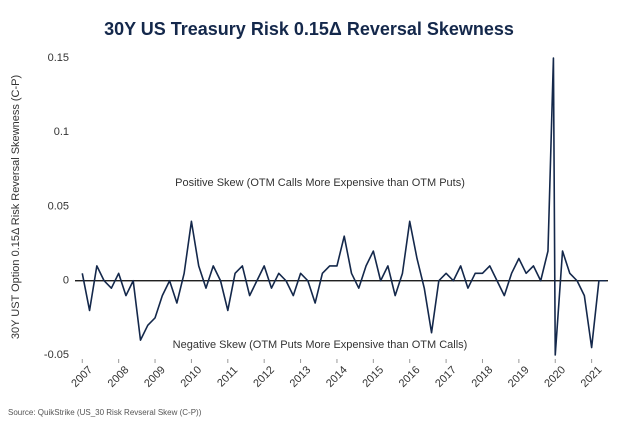 This screenshot has height=429, width=618. What do you see at coordinates (555, 377) in the screenshot?
I see `x-tick-label: 2020` at bounding box center [555, 377].